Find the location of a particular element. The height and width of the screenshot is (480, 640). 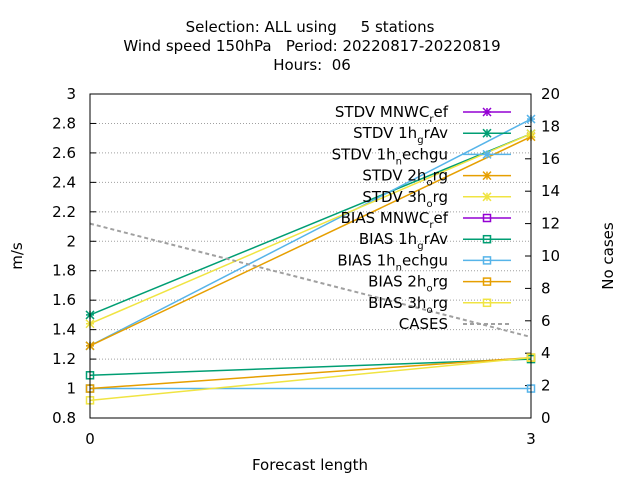

y2-tick-label: 20 is located at coordinates (550, 94).